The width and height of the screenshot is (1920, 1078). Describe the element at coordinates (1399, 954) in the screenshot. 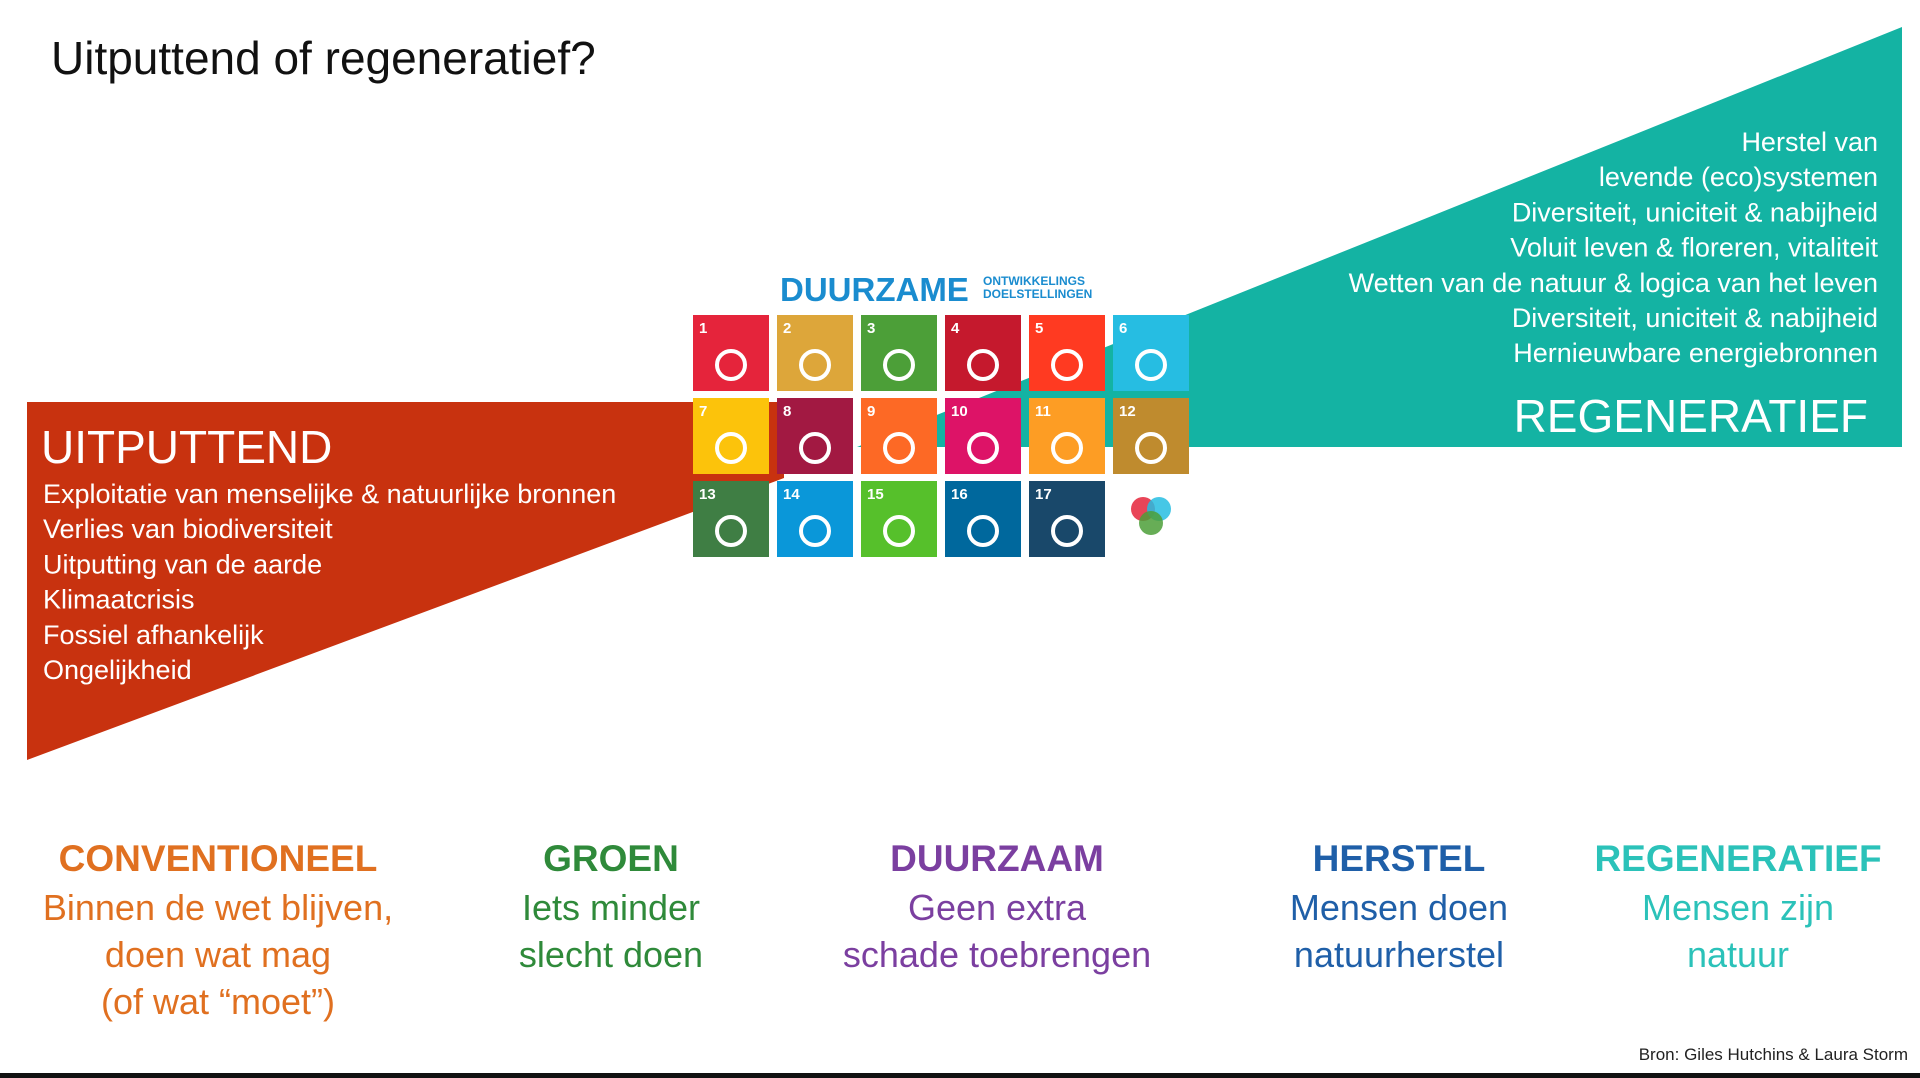

I see `stage-line: natuurherstel` at that location.